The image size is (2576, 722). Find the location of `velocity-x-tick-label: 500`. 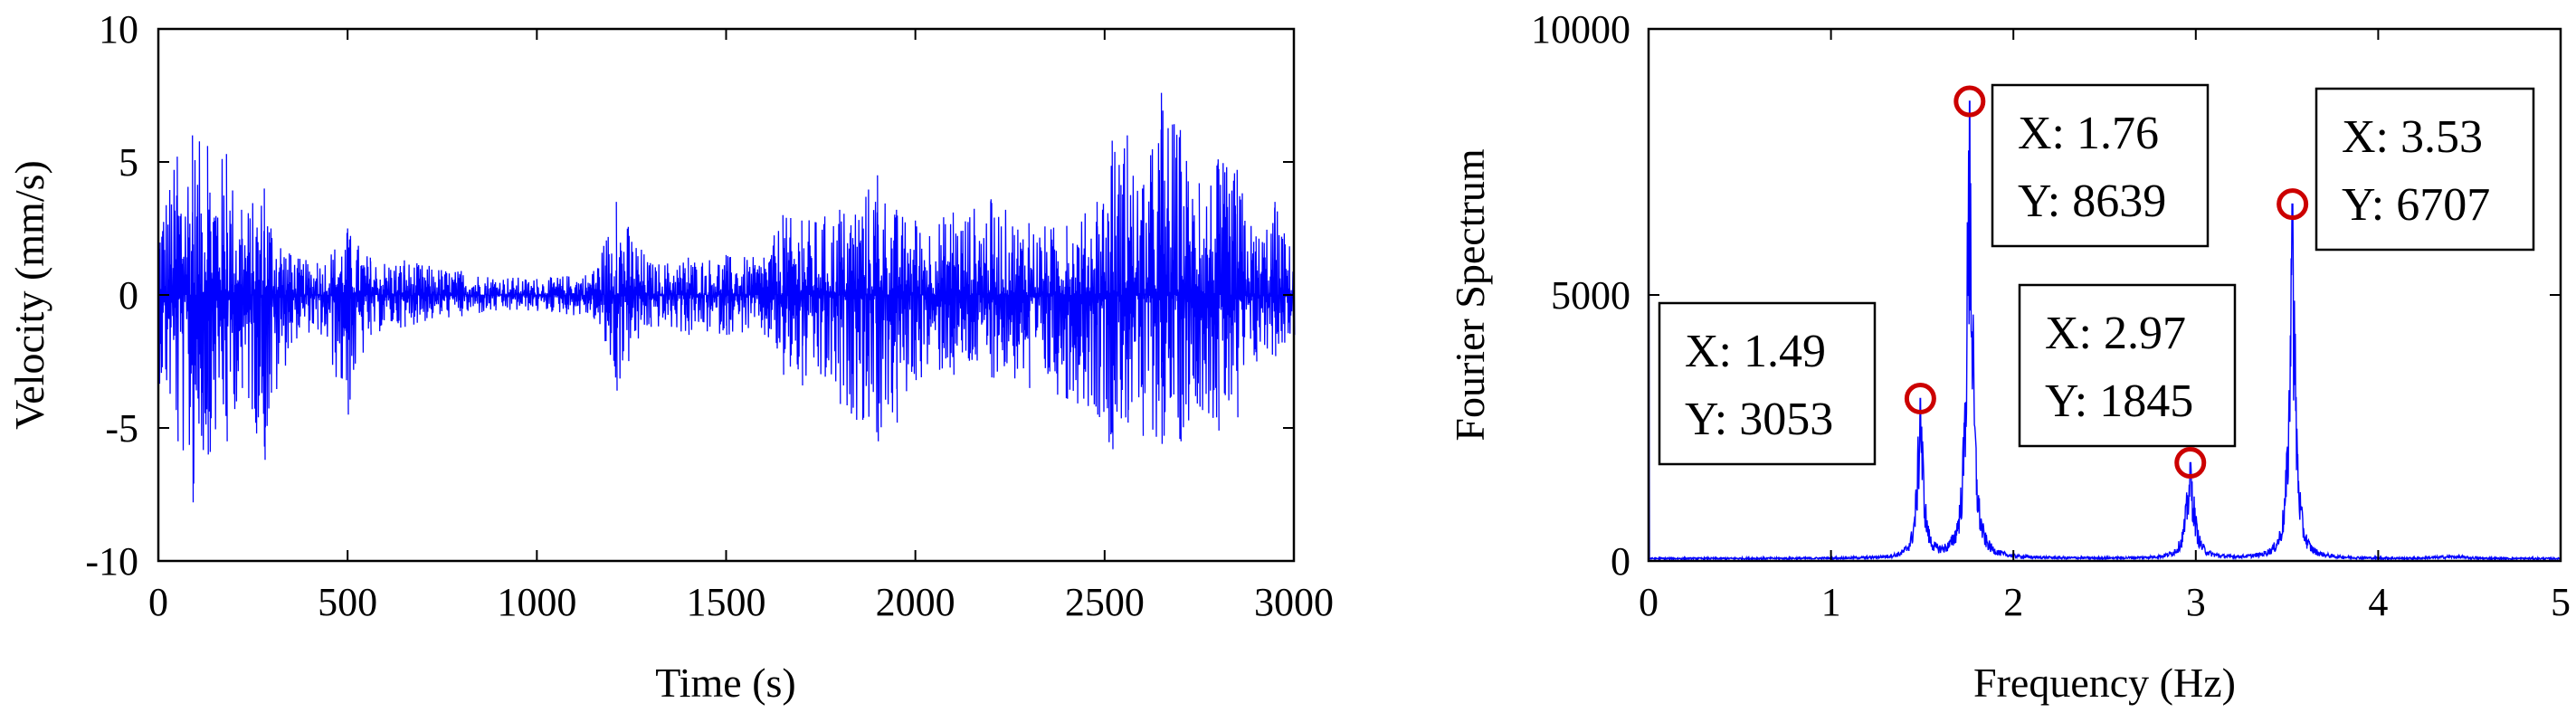

velocity-x-tick-label: 500 is located at coordinates (347, 602).